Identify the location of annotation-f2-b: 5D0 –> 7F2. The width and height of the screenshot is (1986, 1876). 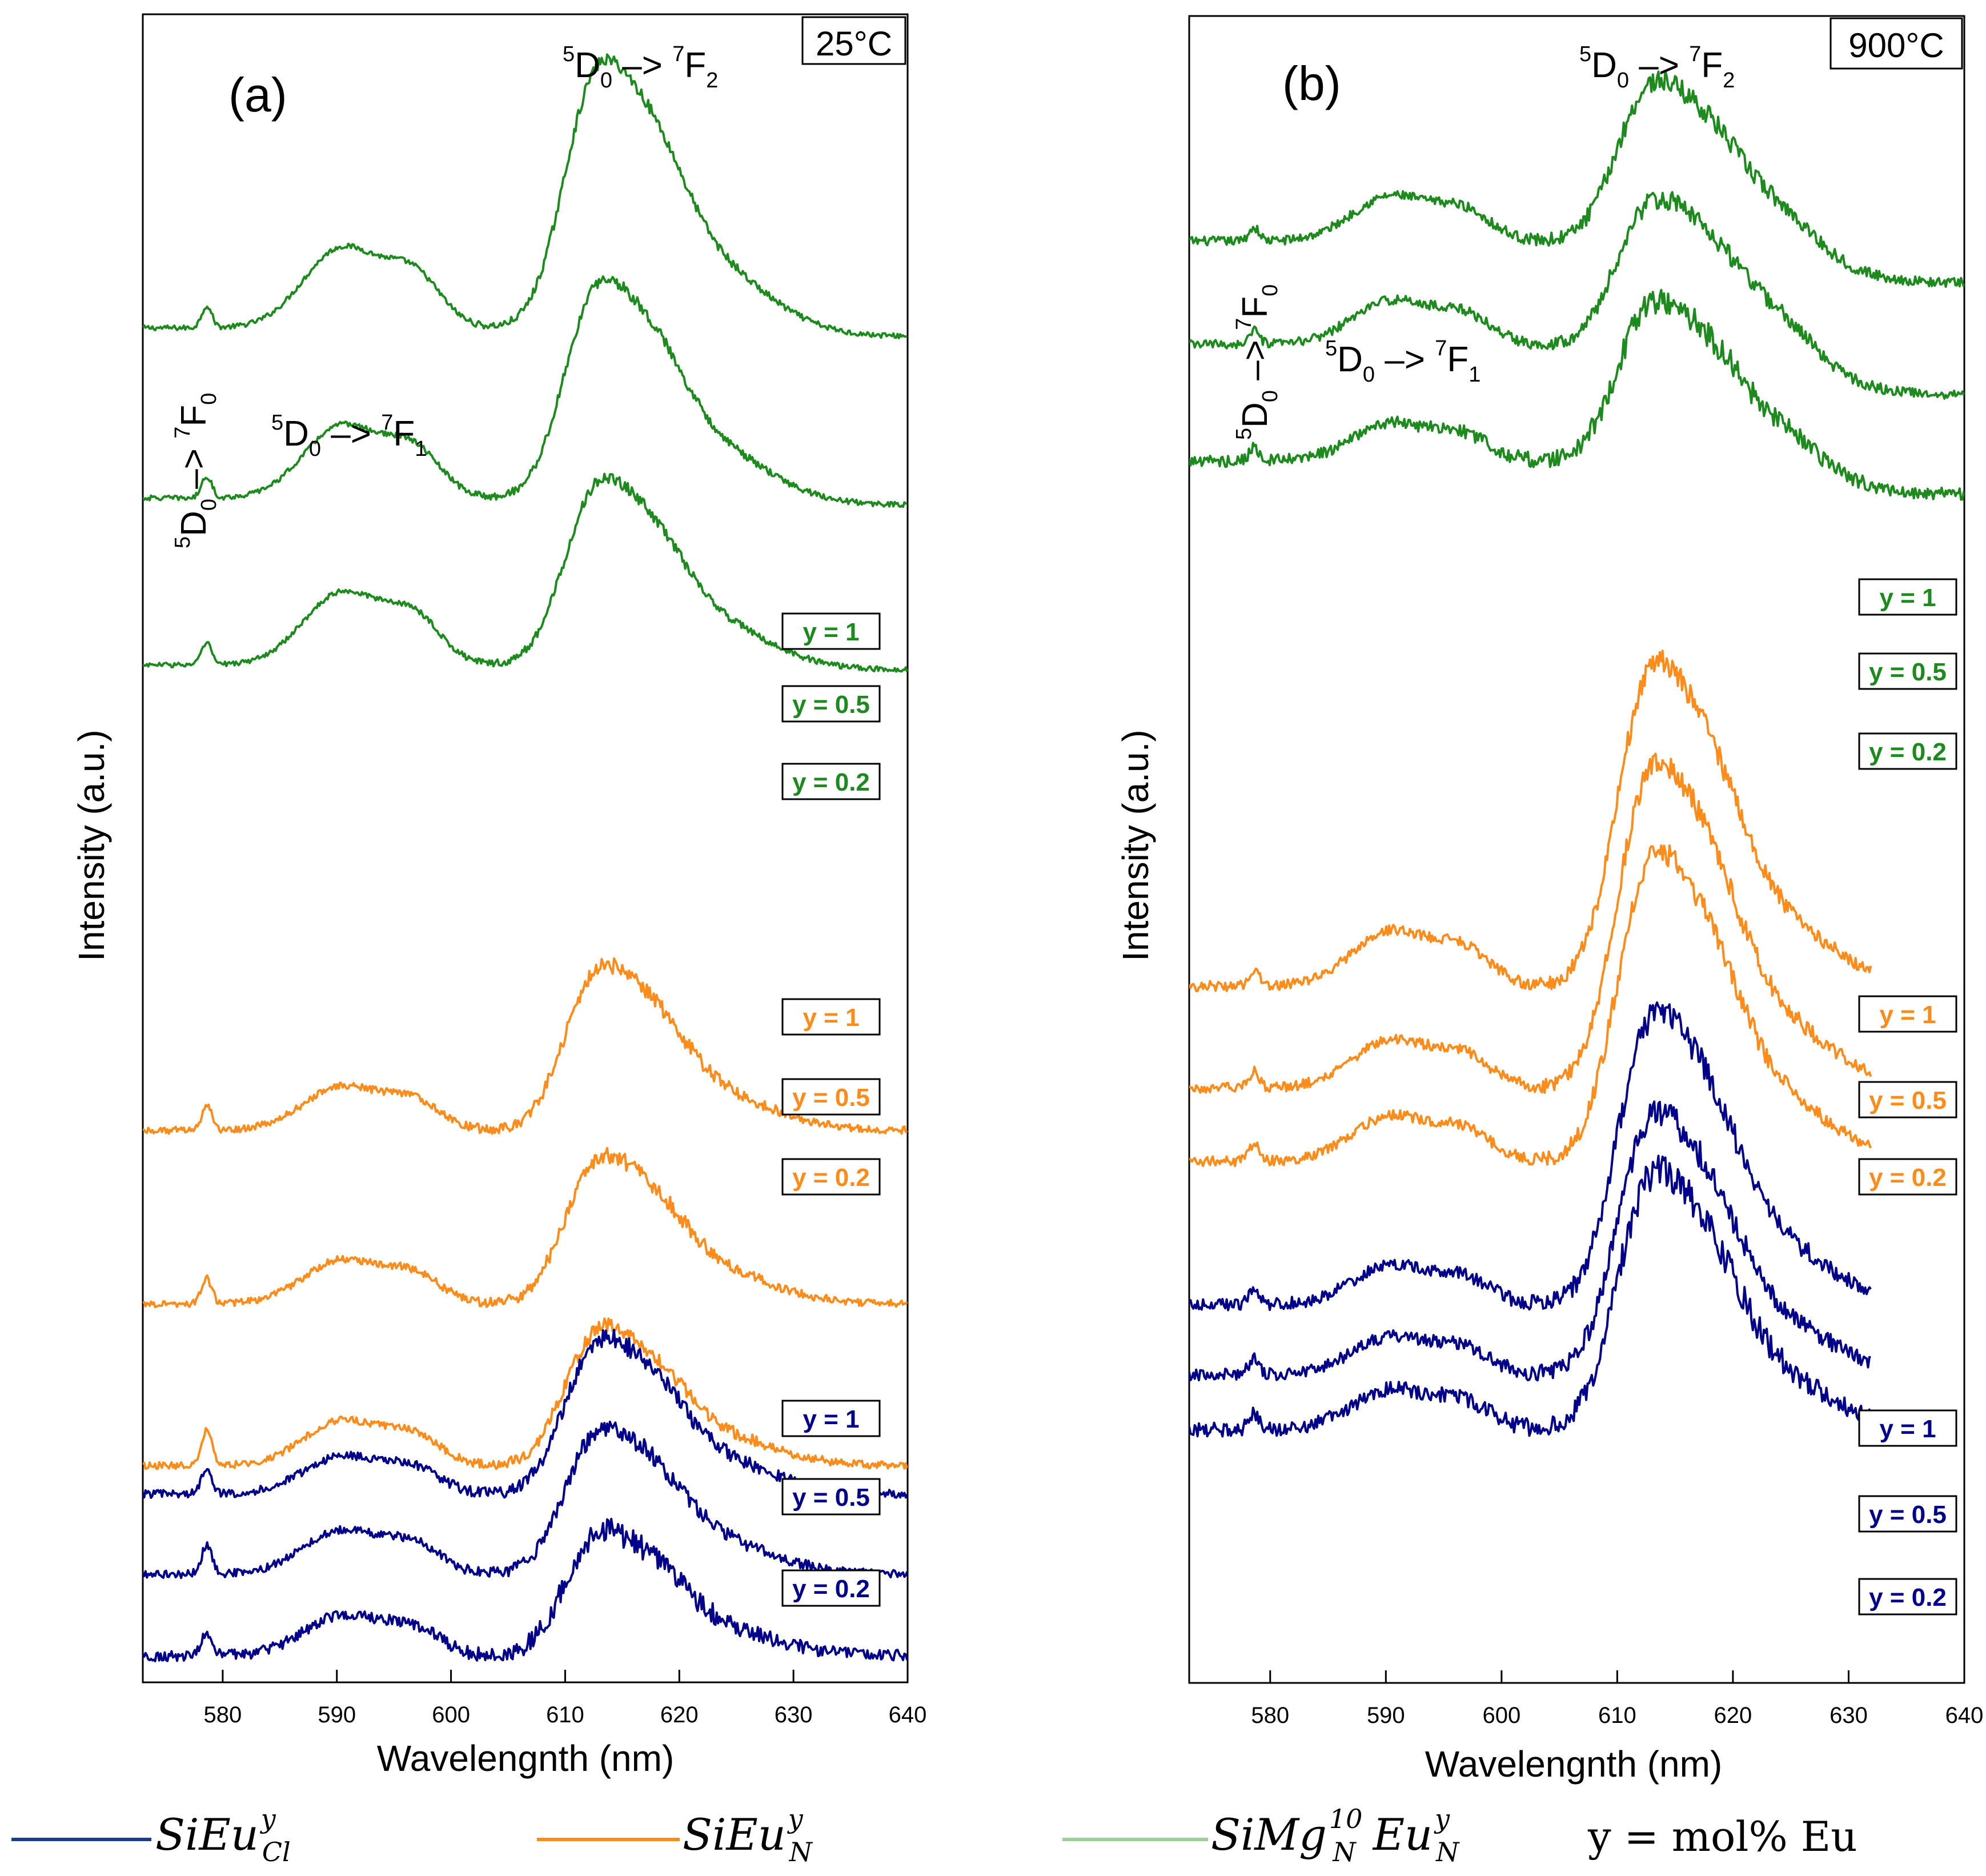
(1657, 67).